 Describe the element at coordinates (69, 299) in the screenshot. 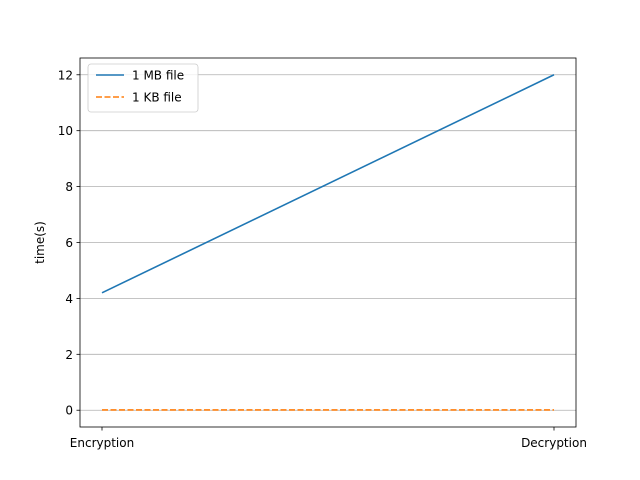

I see `y-tick-label: 4` at that location.